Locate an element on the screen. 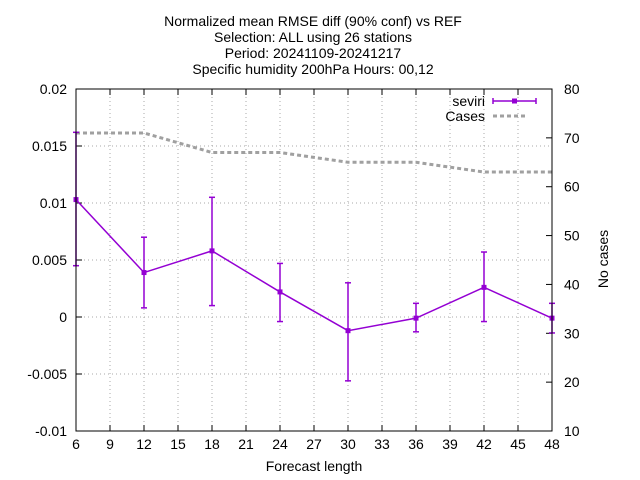 The height and width of the screenshot is (480, 640). x-tick-label: 12 is located at coordinates (144, 444).